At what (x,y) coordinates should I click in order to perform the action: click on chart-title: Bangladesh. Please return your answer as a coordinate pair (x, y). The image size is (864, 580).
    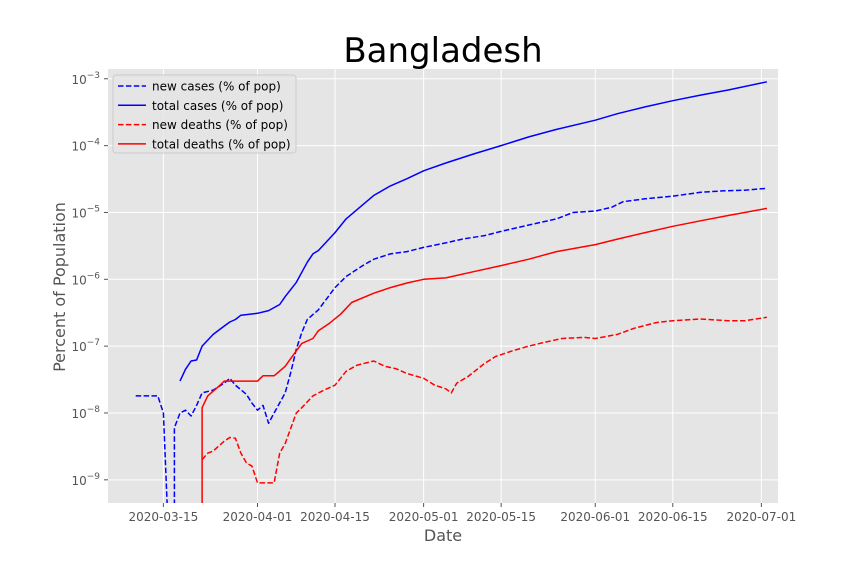
    Looking at the image, I should click on (442, 51).